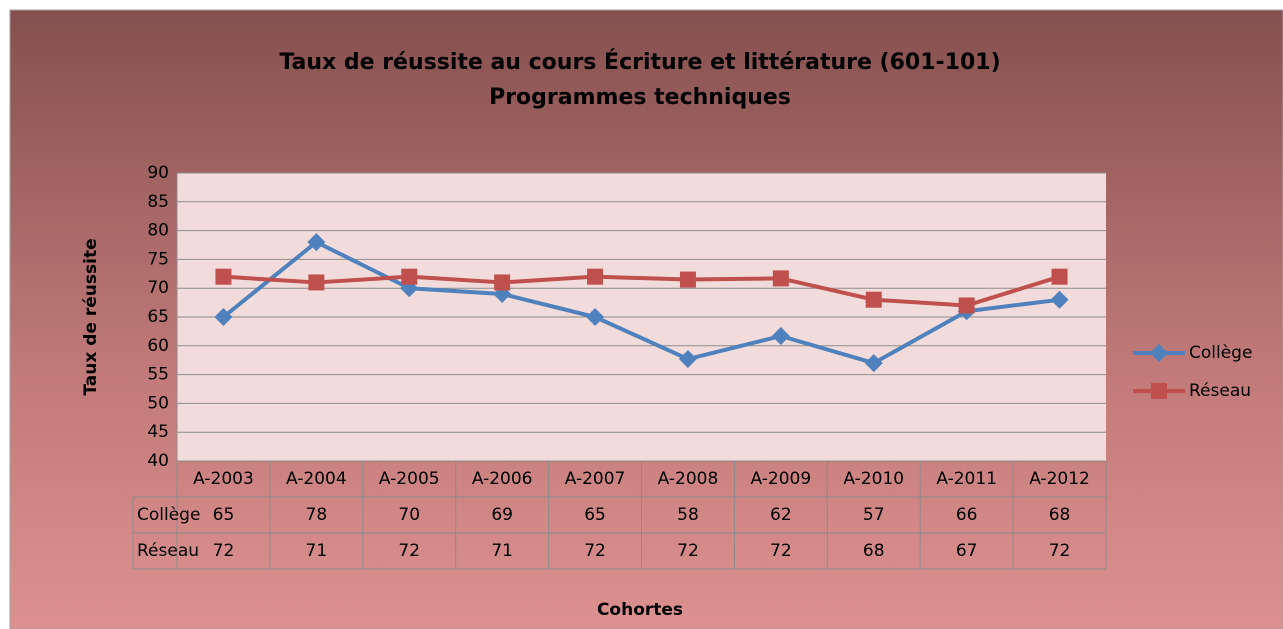  Describe the element at coordinates (781, 515) in the screenshot. I see `table-value: 62` at that location.